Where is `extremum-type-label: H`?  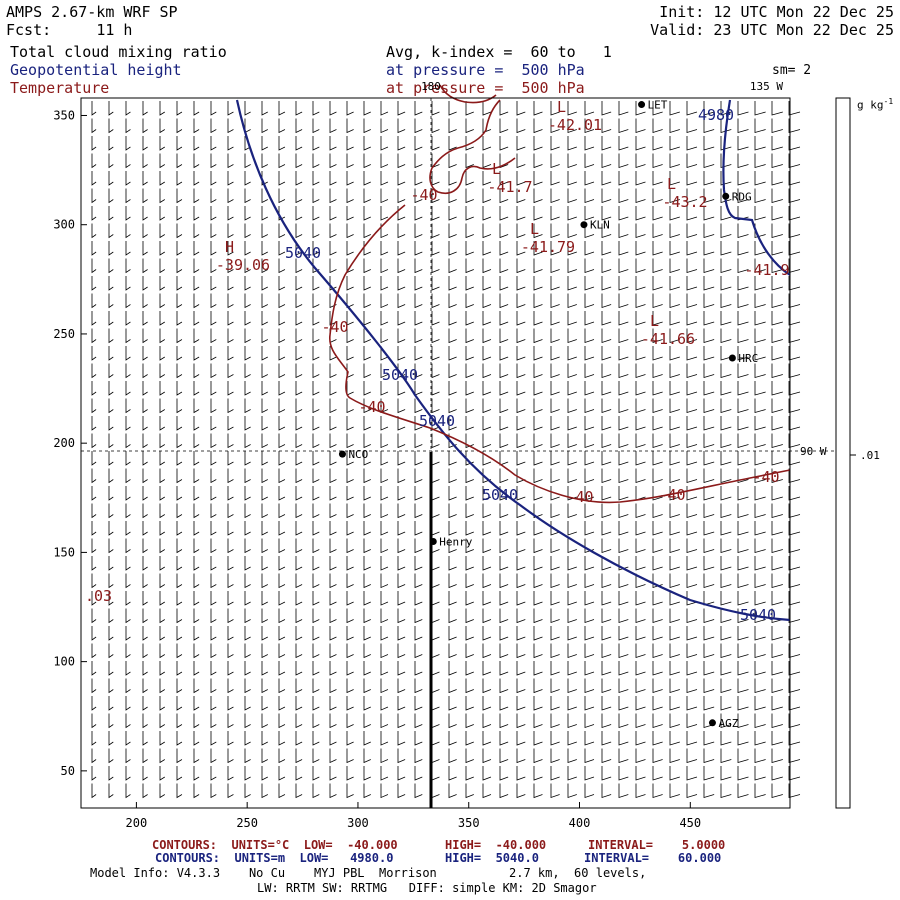
extremum-type-label: H is located at coordinates (229, 247).